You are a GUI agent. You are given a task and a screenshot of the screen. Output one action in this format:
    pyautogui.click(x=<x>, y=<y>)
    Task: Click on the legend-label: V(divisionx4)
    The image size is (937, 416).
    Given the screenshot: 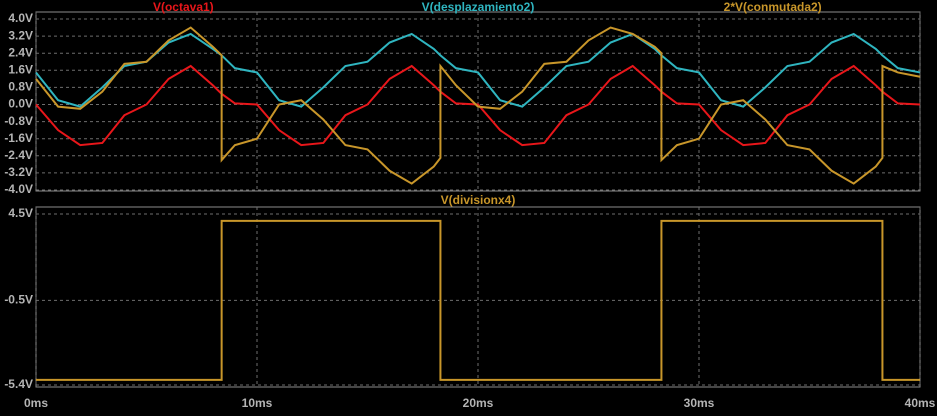 What is the action you would take?
    pyautogui.click(x=478, y=200)
    